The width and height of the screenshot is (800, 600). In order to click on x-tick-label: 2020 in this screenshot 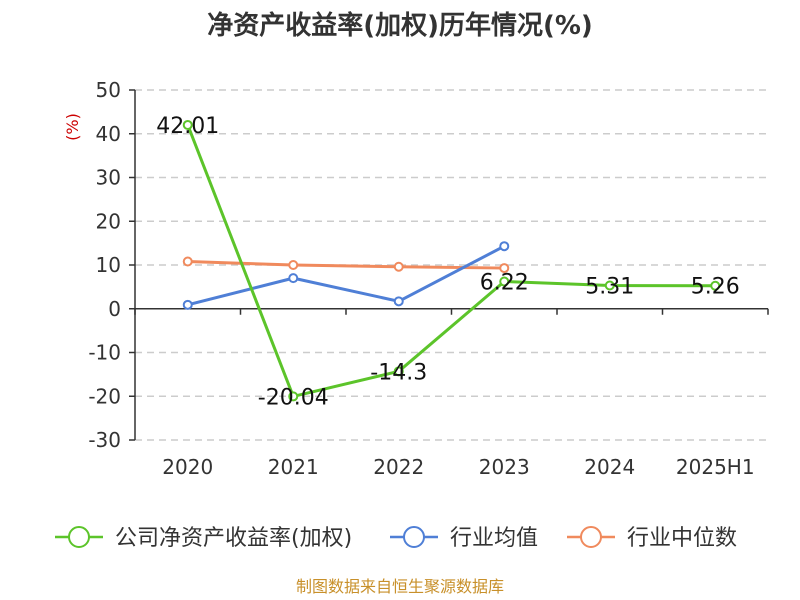, I will do `click(187, 467)`.